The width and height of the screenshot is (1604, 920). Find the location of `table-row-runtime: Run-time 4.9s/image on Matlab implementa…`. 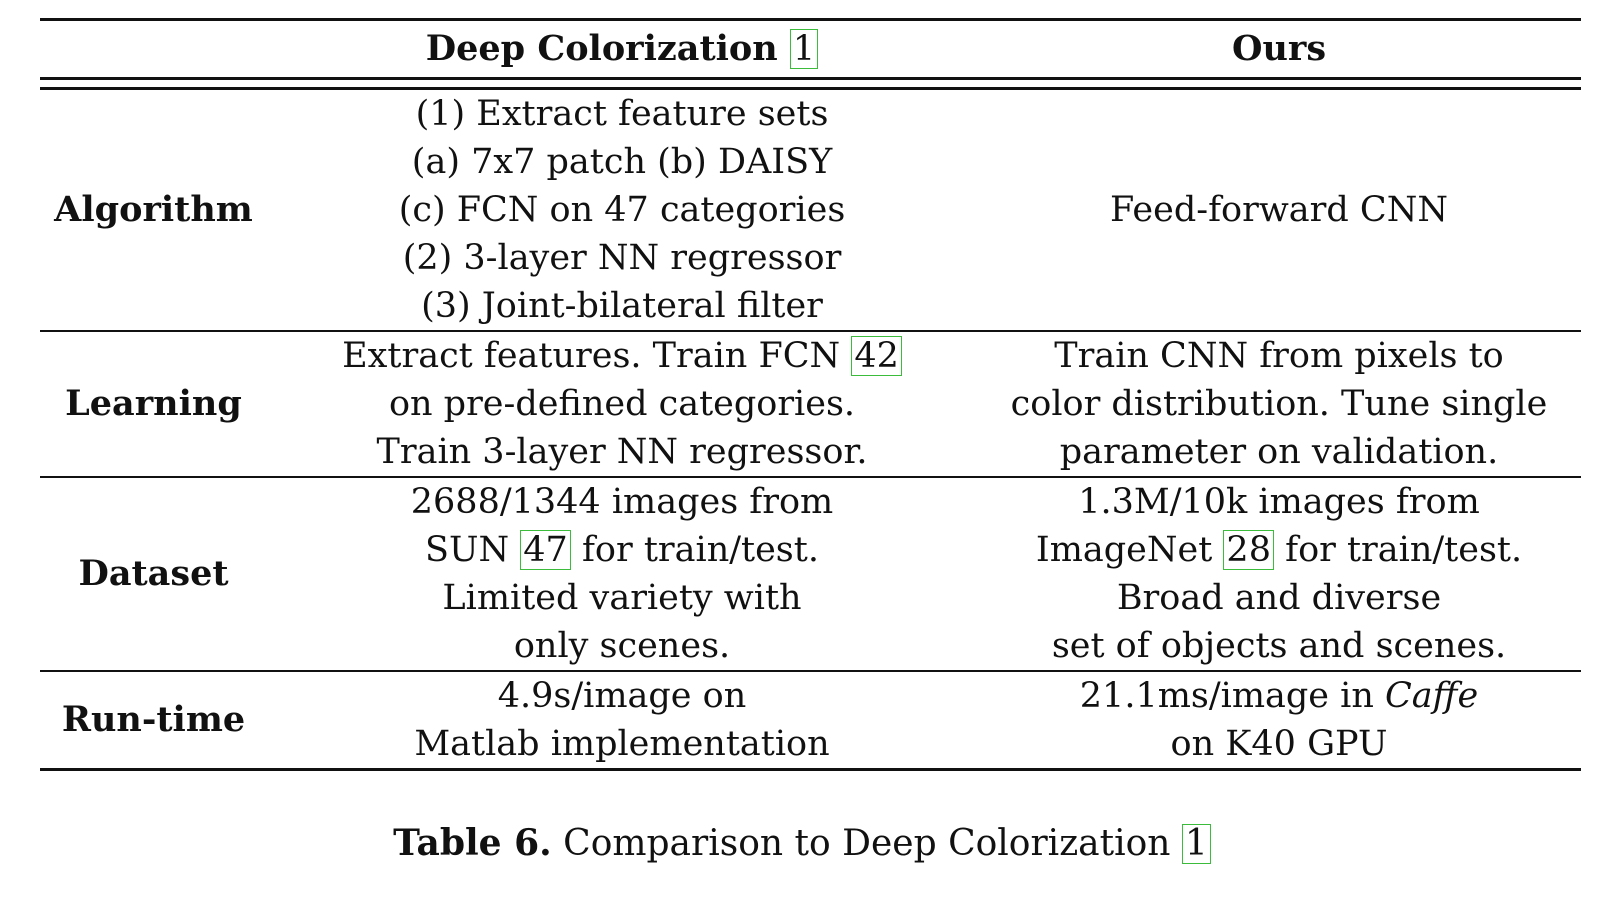

table-row-runtime: Run-time 4.9s/image on Matlab implementa… is located at coordinates (810, 720).